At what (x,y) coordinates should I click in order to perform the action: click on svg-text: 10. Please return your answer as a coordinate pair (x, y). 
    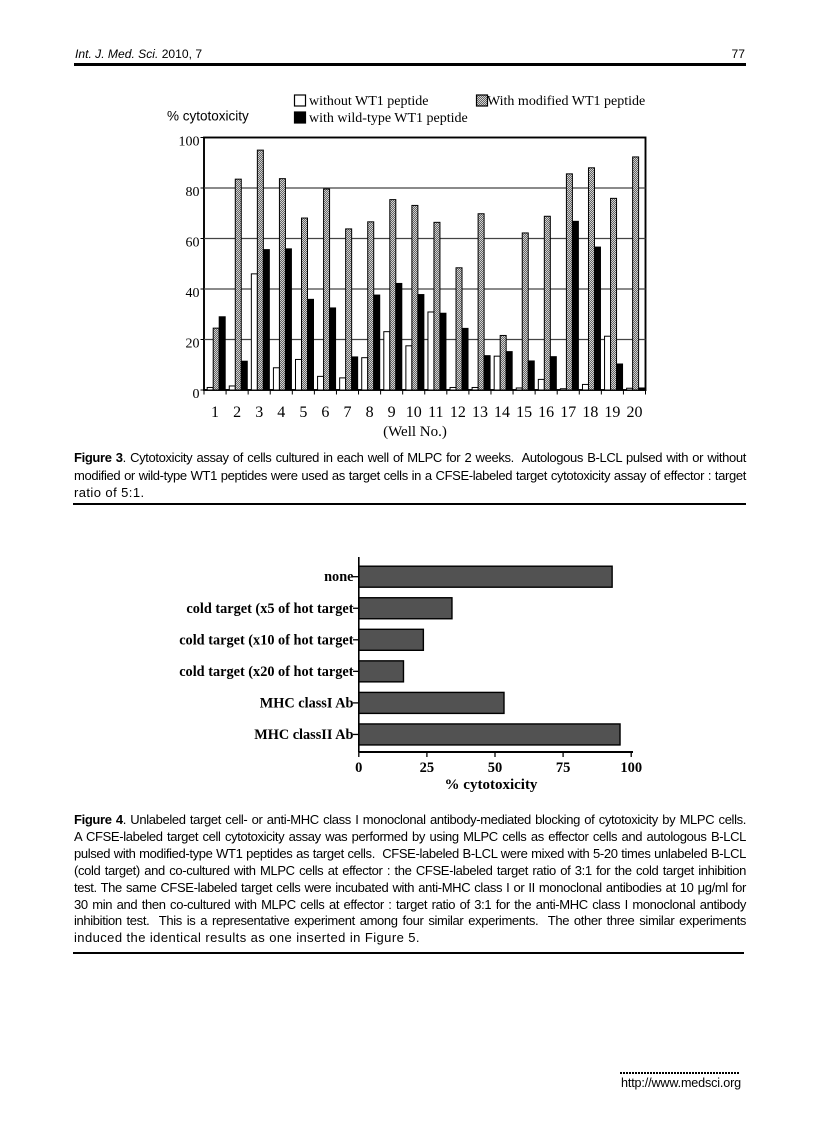
    Looking at the image, I should click on (414, 412).